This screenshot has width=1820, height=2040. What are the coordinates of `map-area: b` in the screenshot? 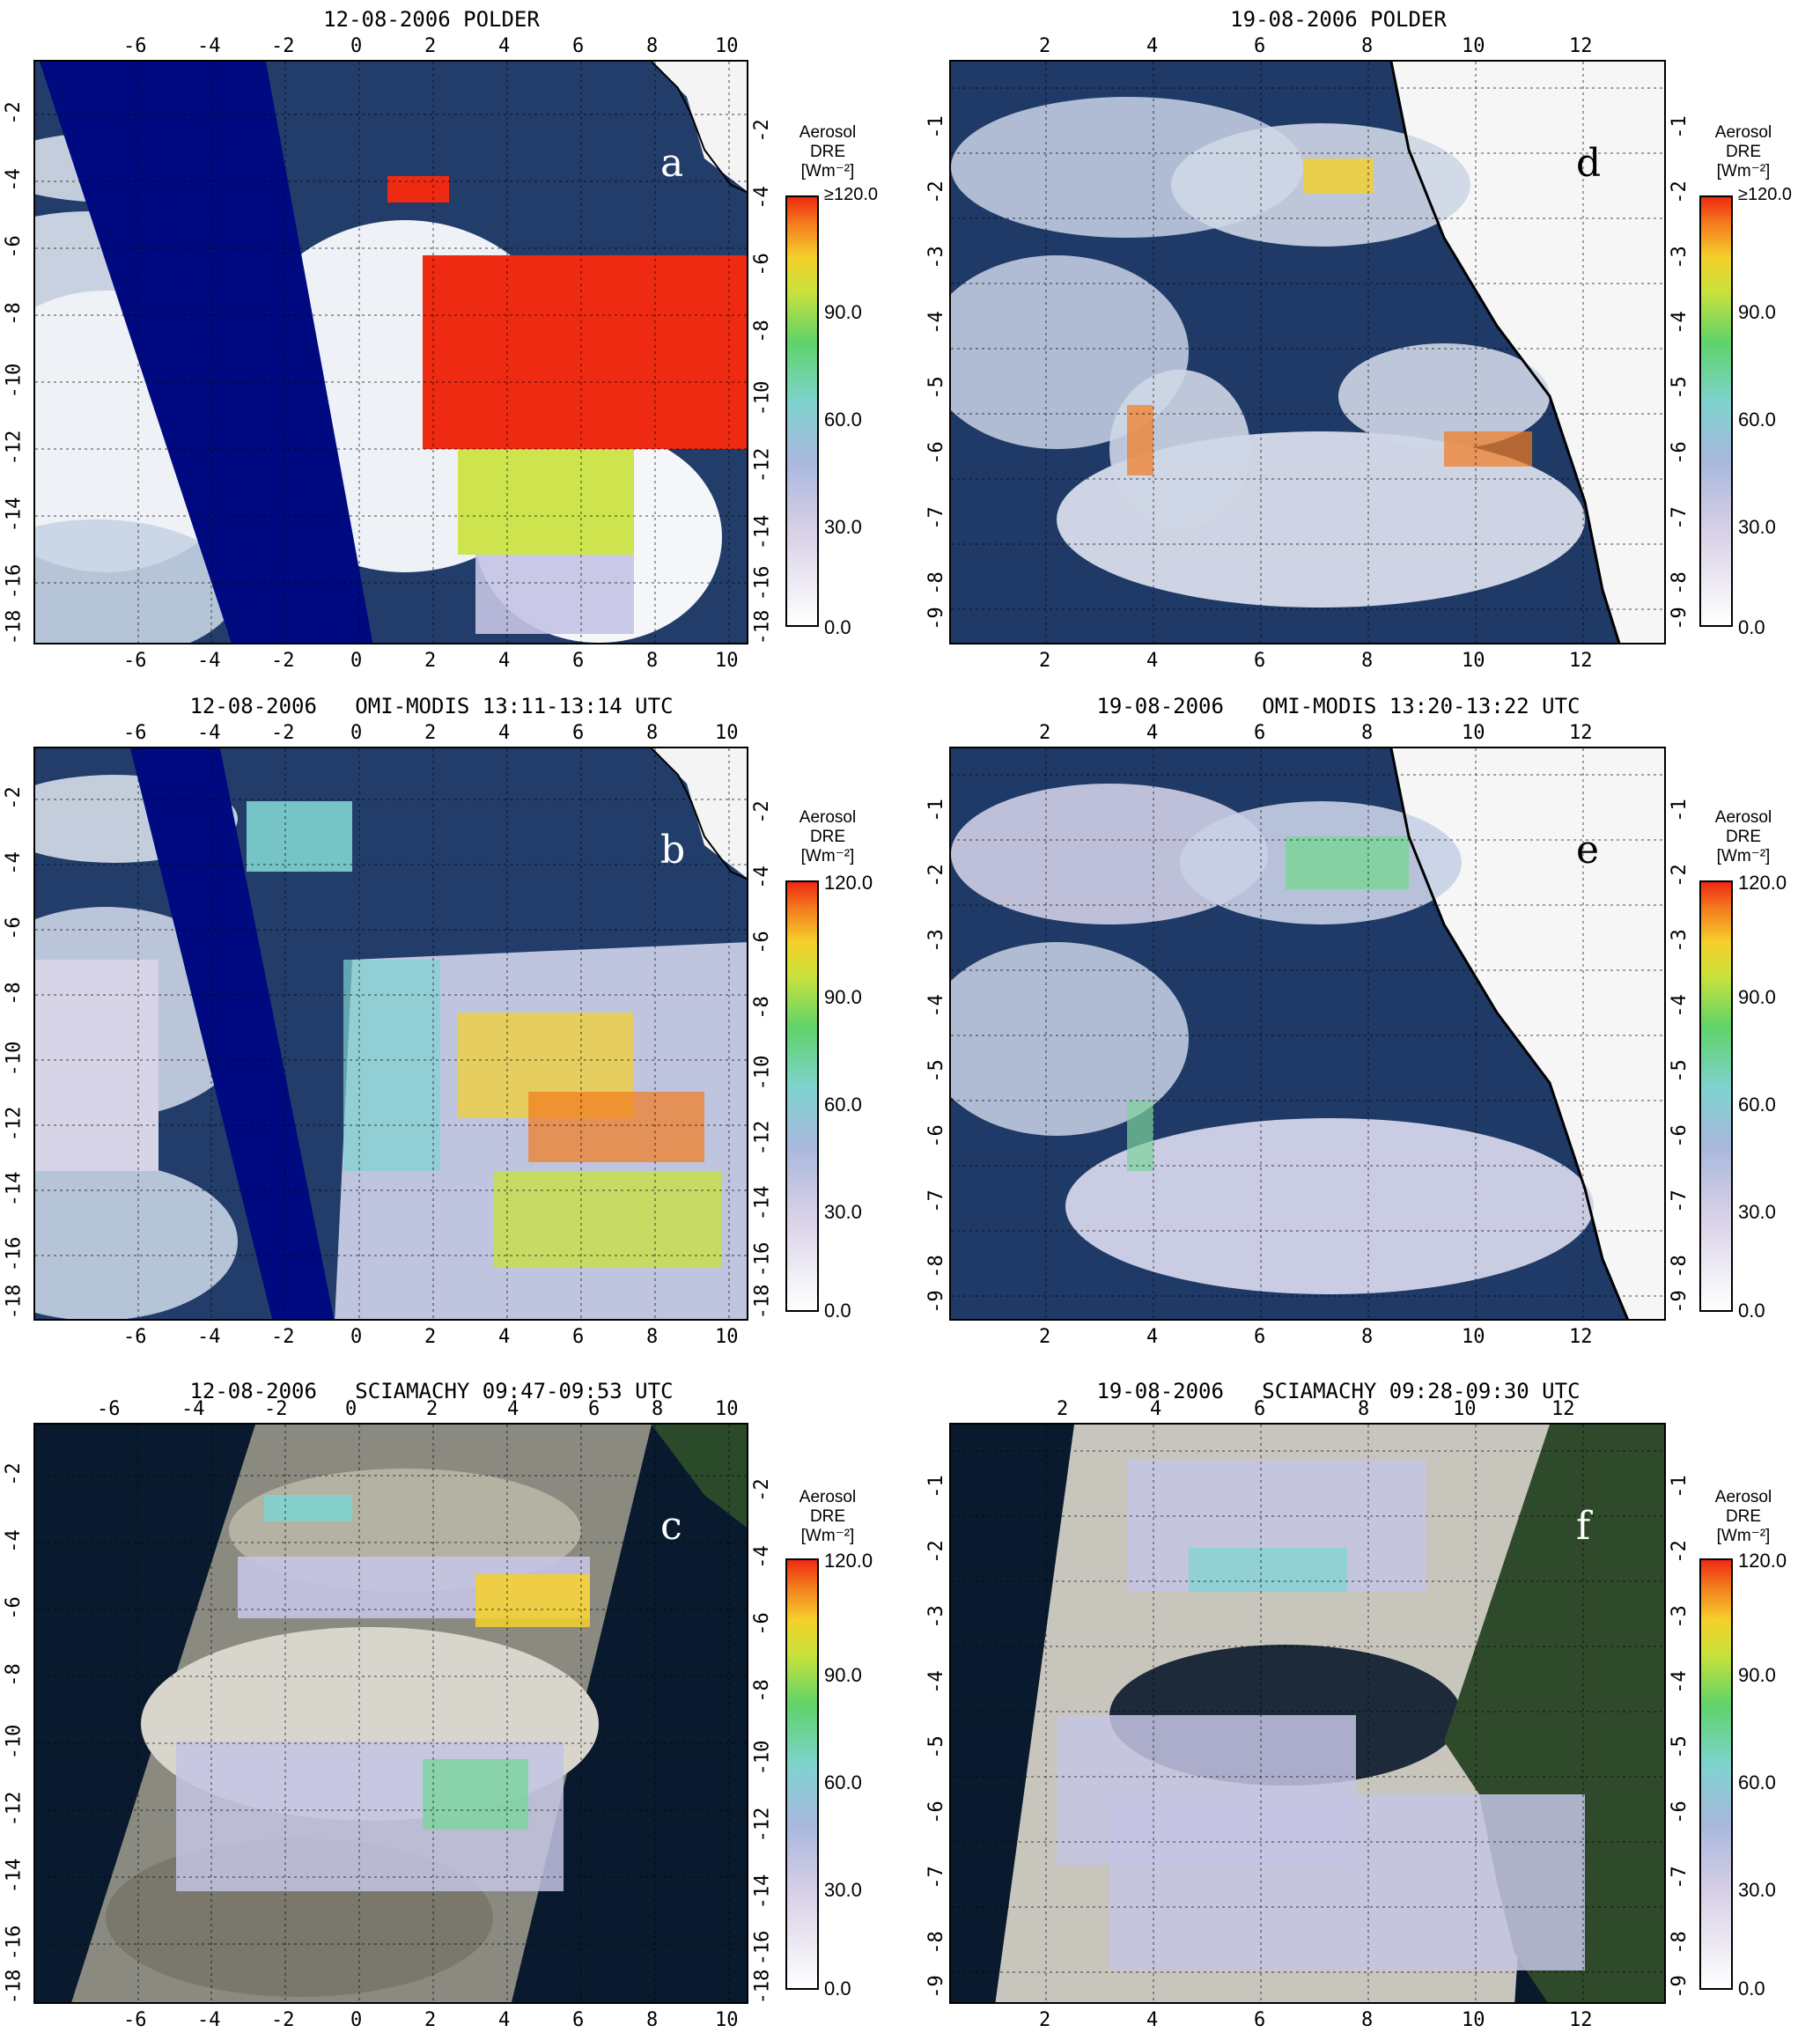 It's located at (390, 1034).